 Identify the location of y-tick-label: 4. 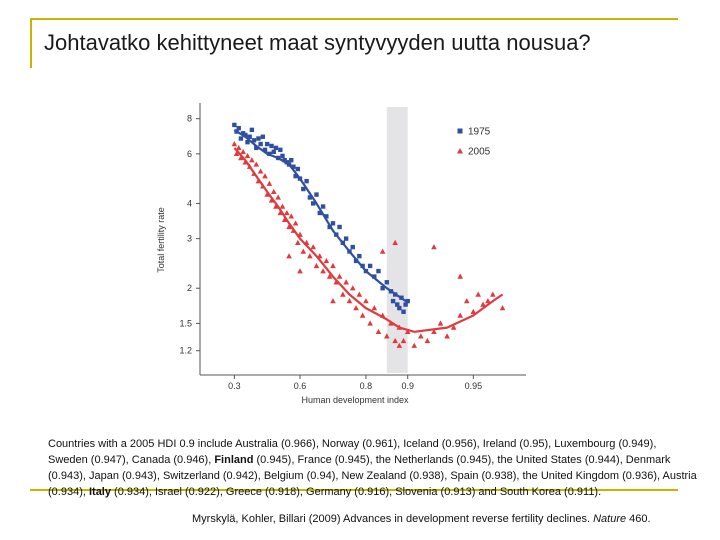
(189, 203).